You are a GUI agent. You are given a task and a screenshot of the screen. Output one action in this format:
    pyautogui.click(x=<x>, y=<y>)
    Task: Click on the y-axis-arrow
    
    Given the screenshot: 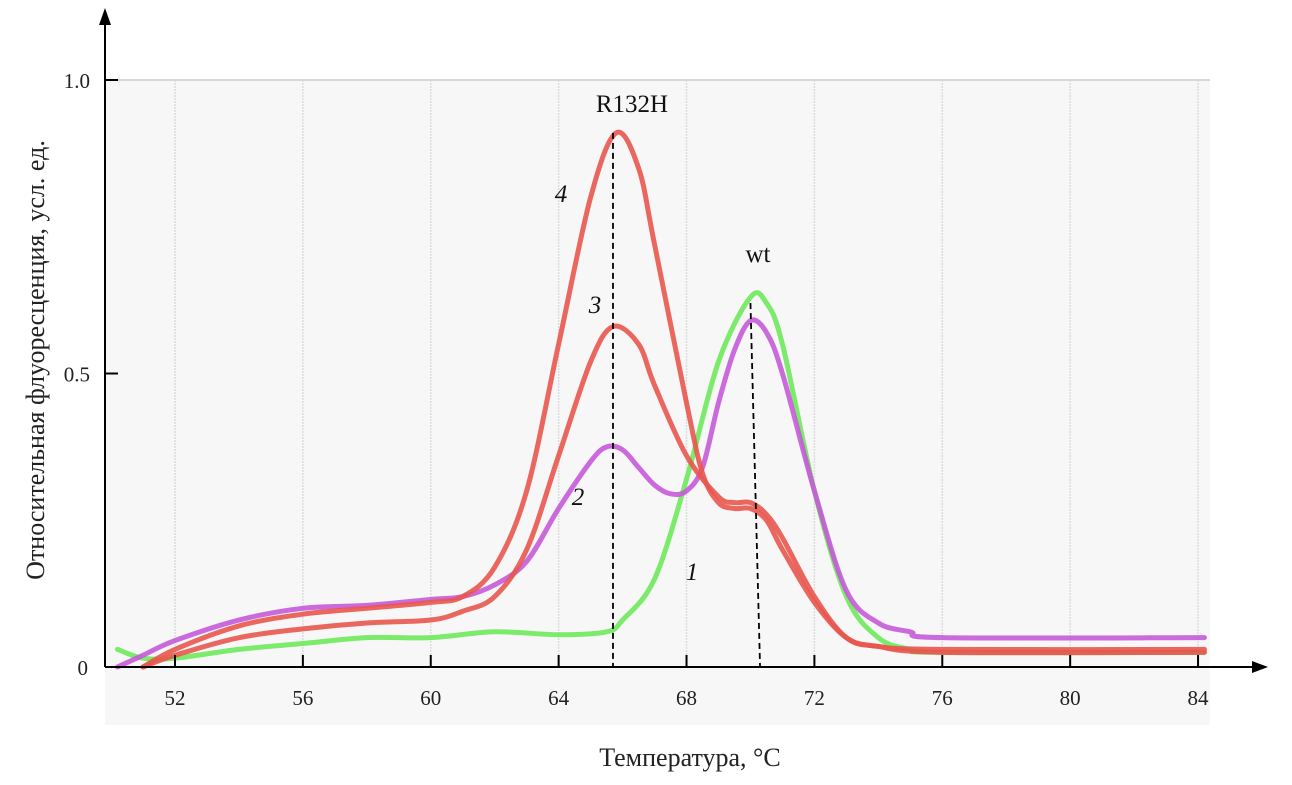 What is the action you would take?
    pyautogui.click(x=105, y=16)
    